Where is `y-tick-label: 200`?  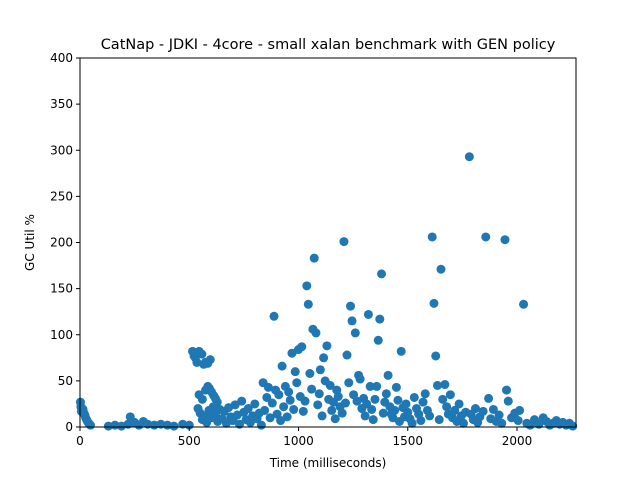
y-tick-label: 200 is located at coordinates (61, 243).